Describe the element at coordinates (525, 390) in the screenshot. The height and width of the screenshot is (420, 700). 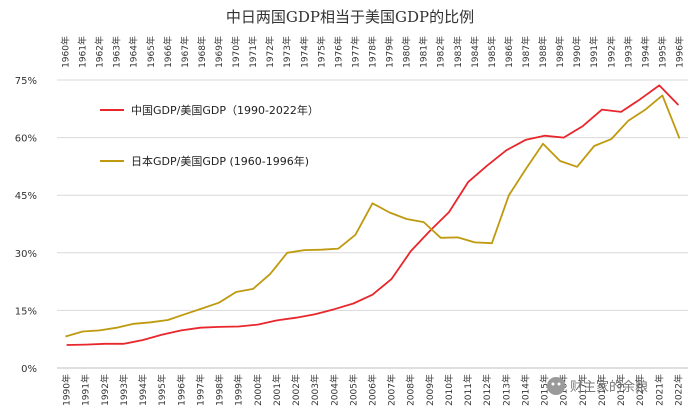
I see `x-bottom-tick-label: 2014年` at that location.